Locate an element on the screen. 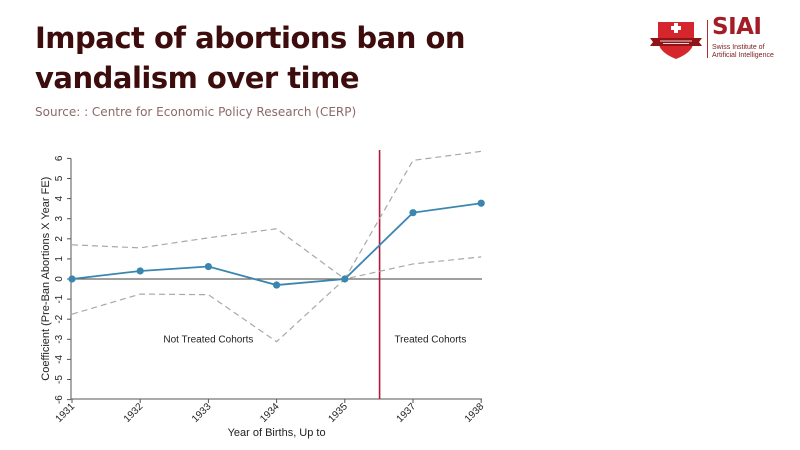  x-tick-label: 1934 is located at coordinates (270, 413).